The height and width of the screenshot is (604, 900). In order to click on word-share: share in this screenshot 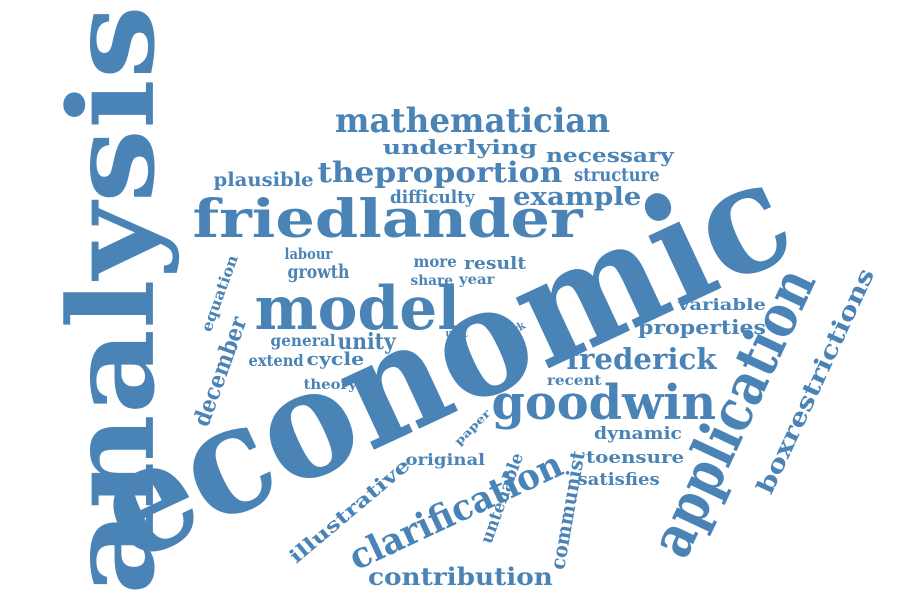, I will do `click(431, 281)`.